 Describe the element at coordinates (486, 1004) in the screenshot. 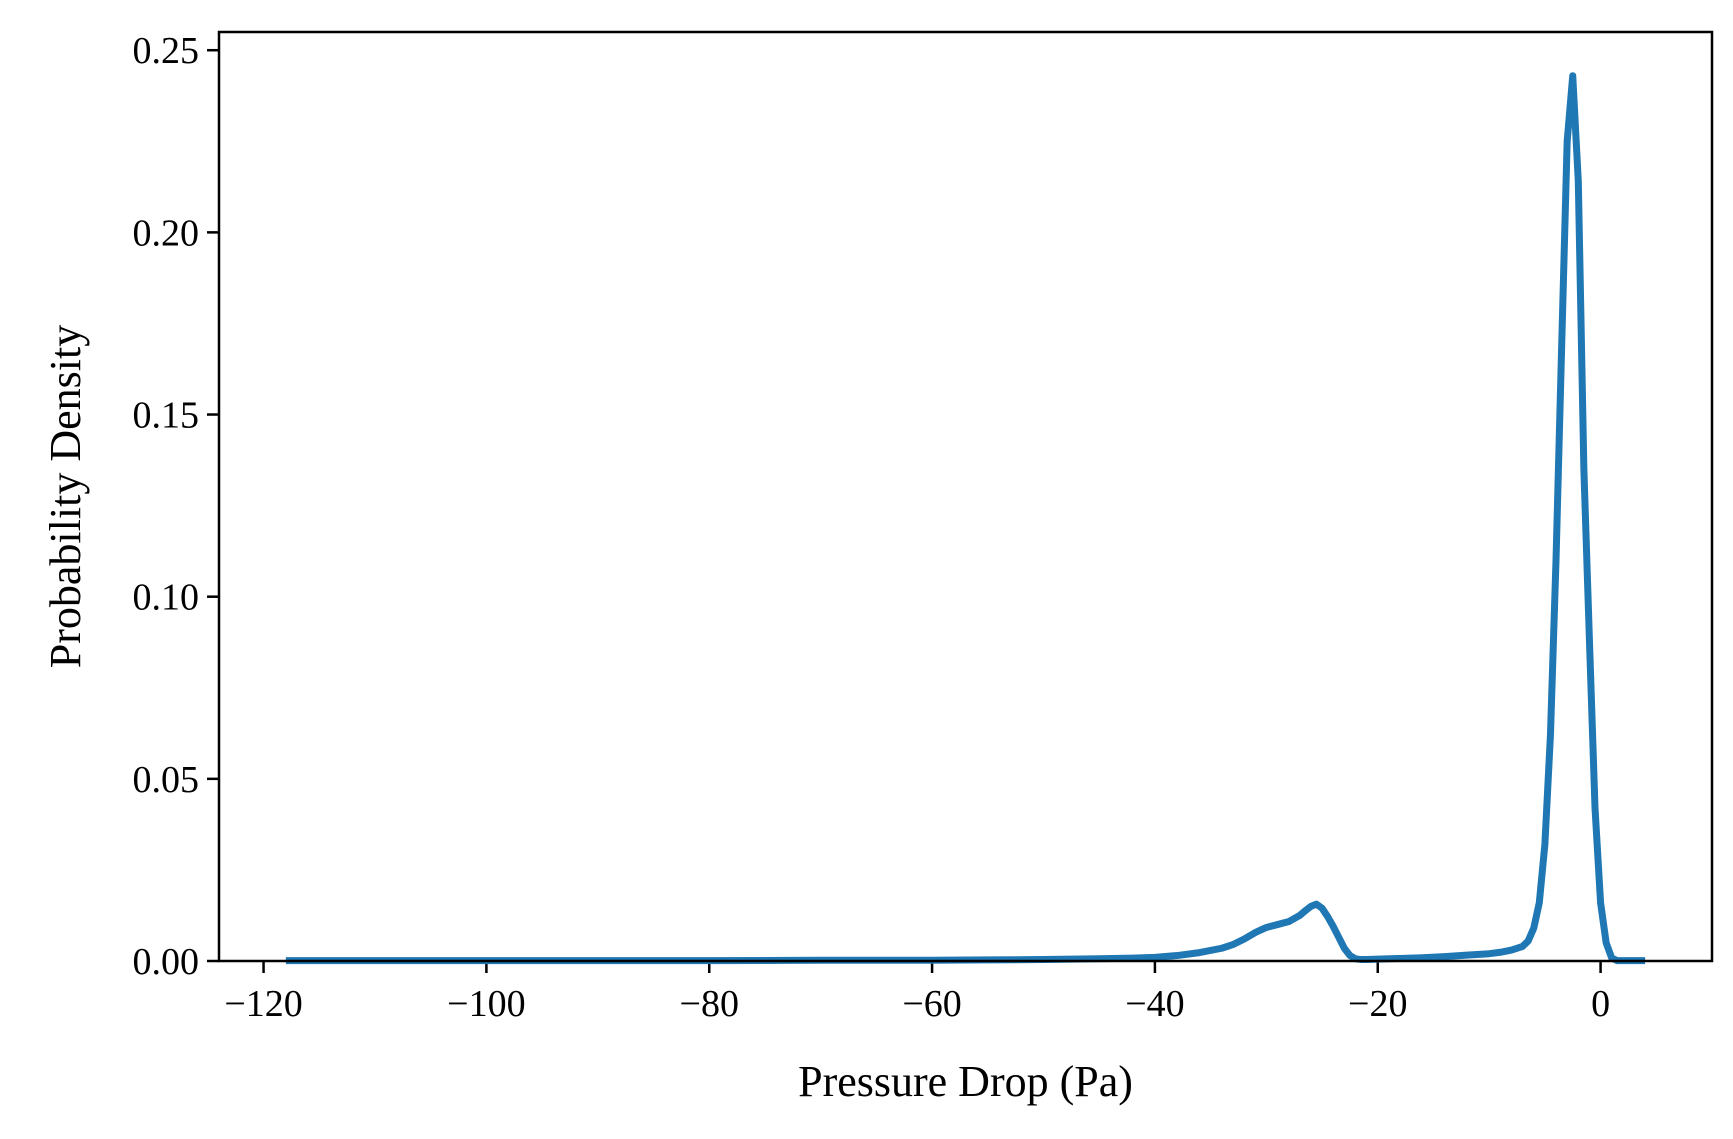

I see `x-tick-label: −100` at that location.